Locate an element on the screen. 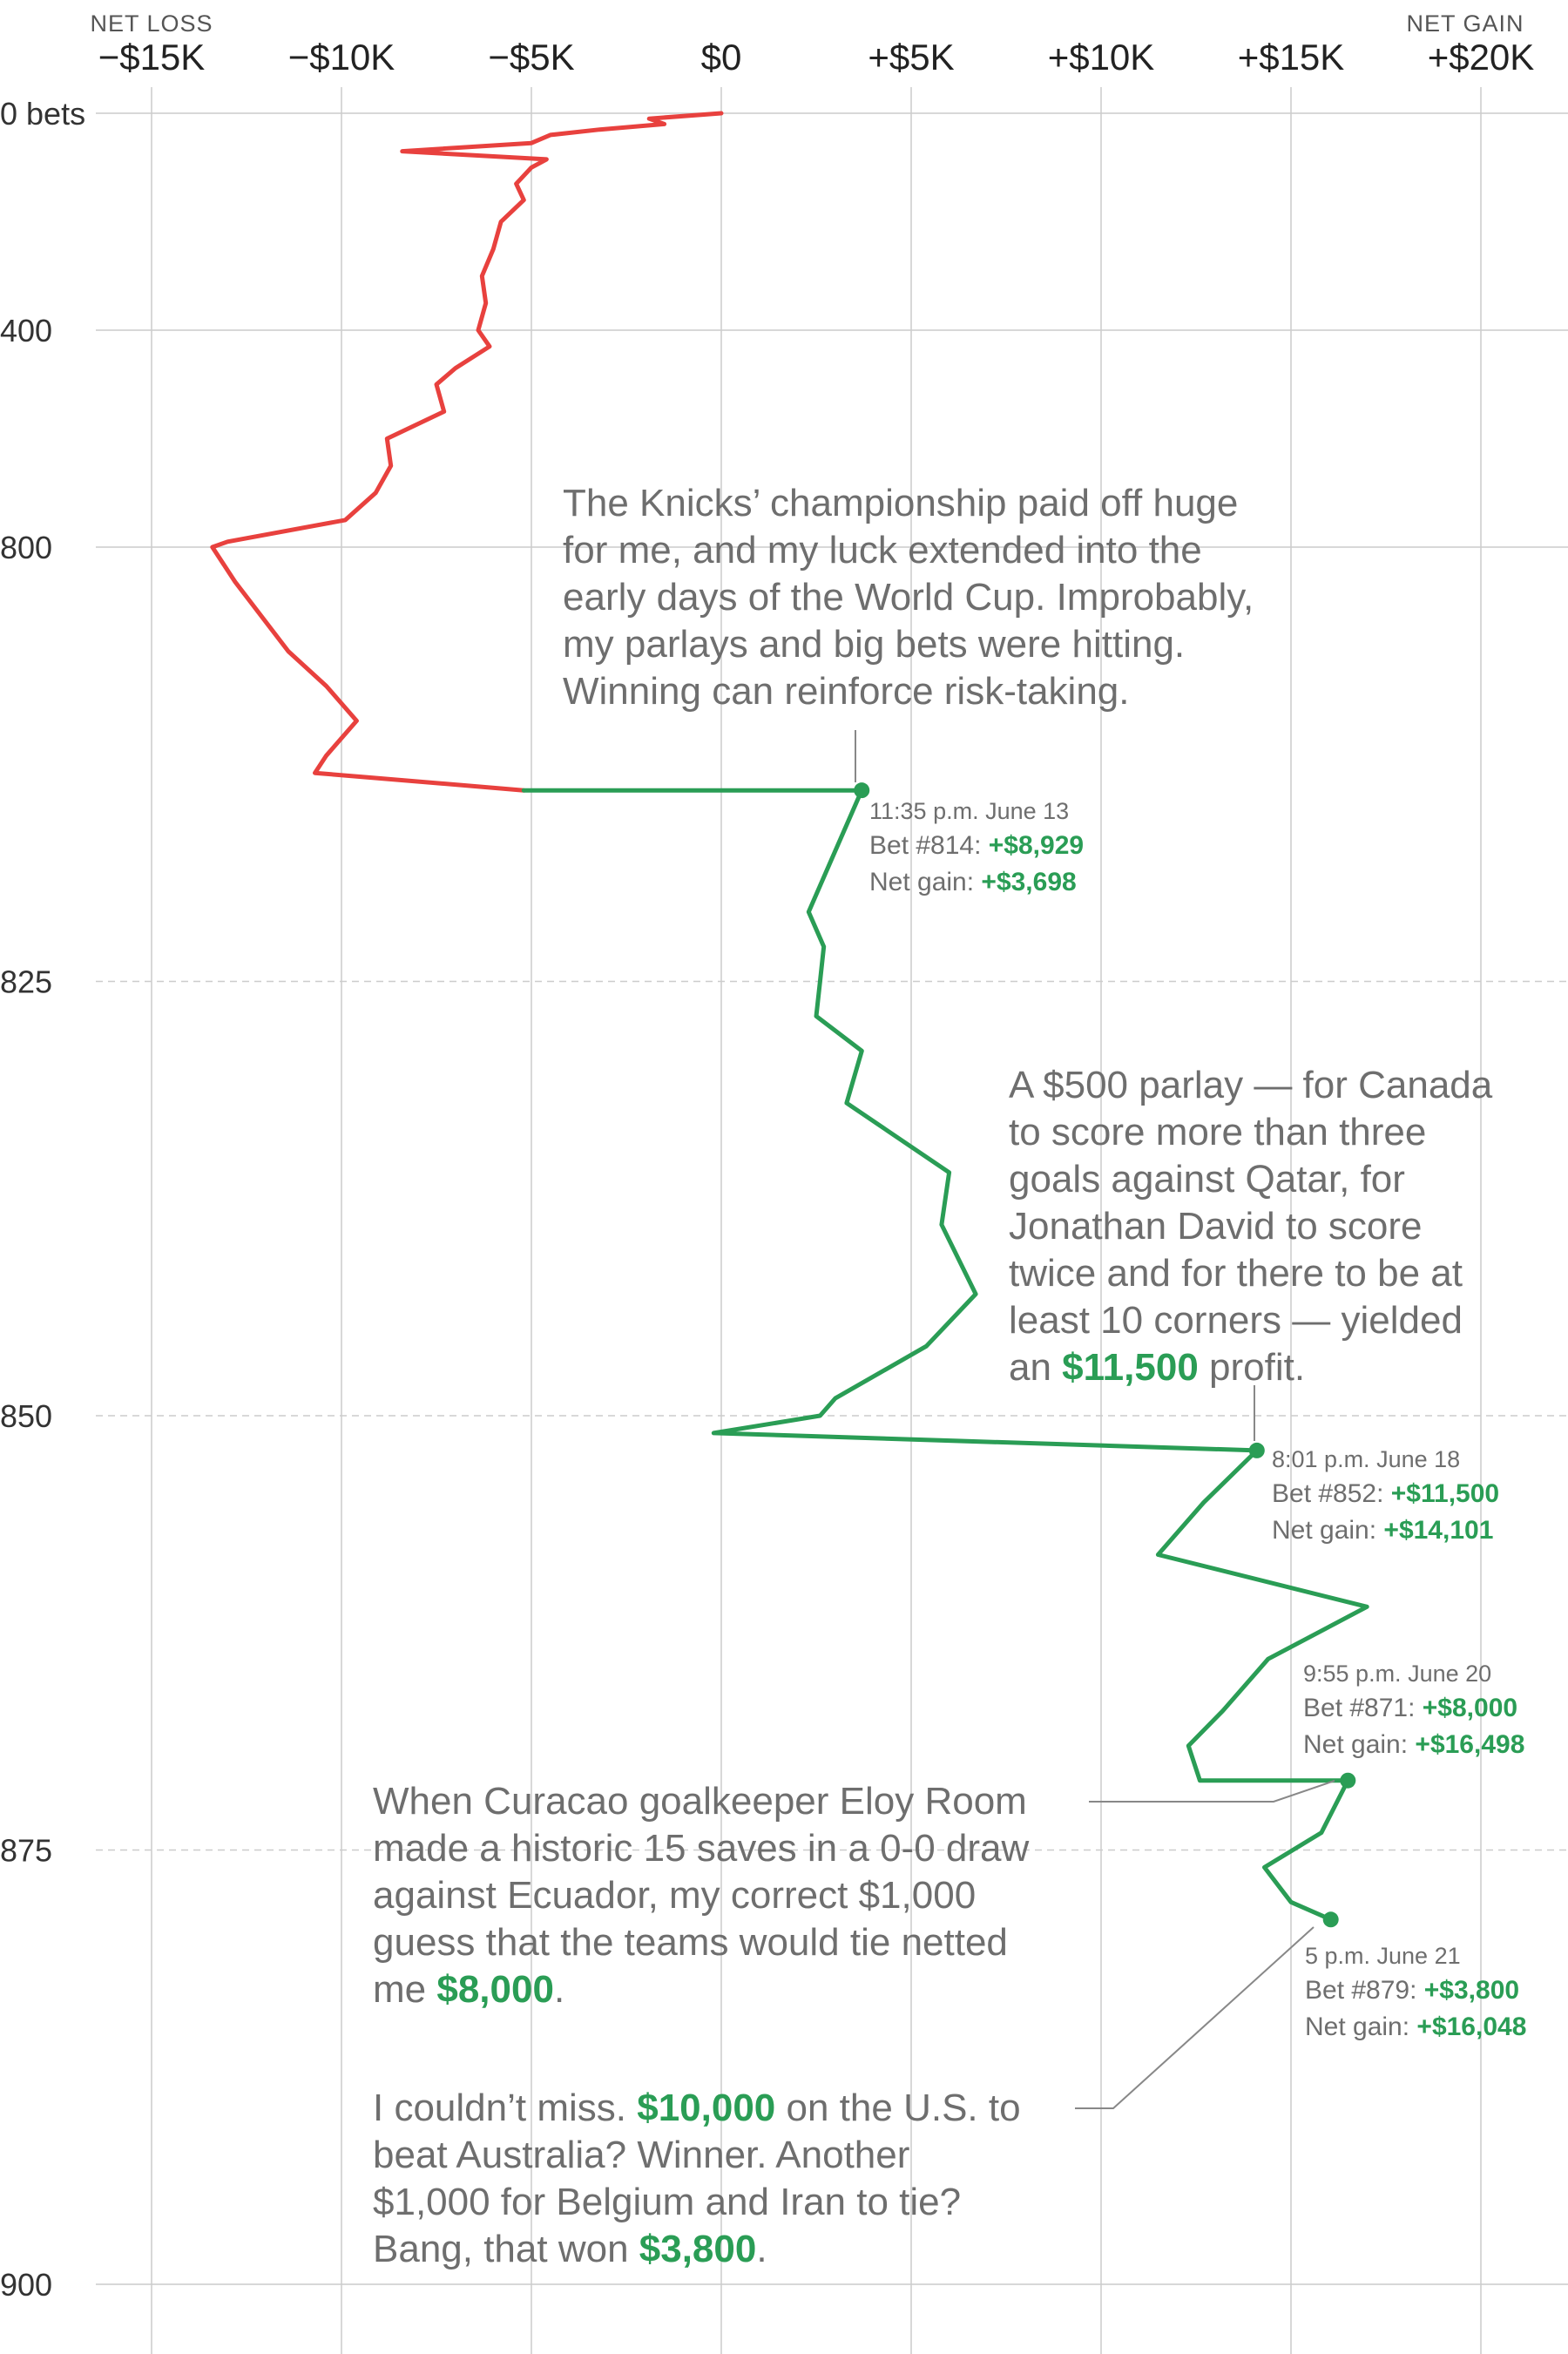 This screenshot has height=2354, width=1568. x-tick-label: +$10K is located at coordinates (1101, 57).